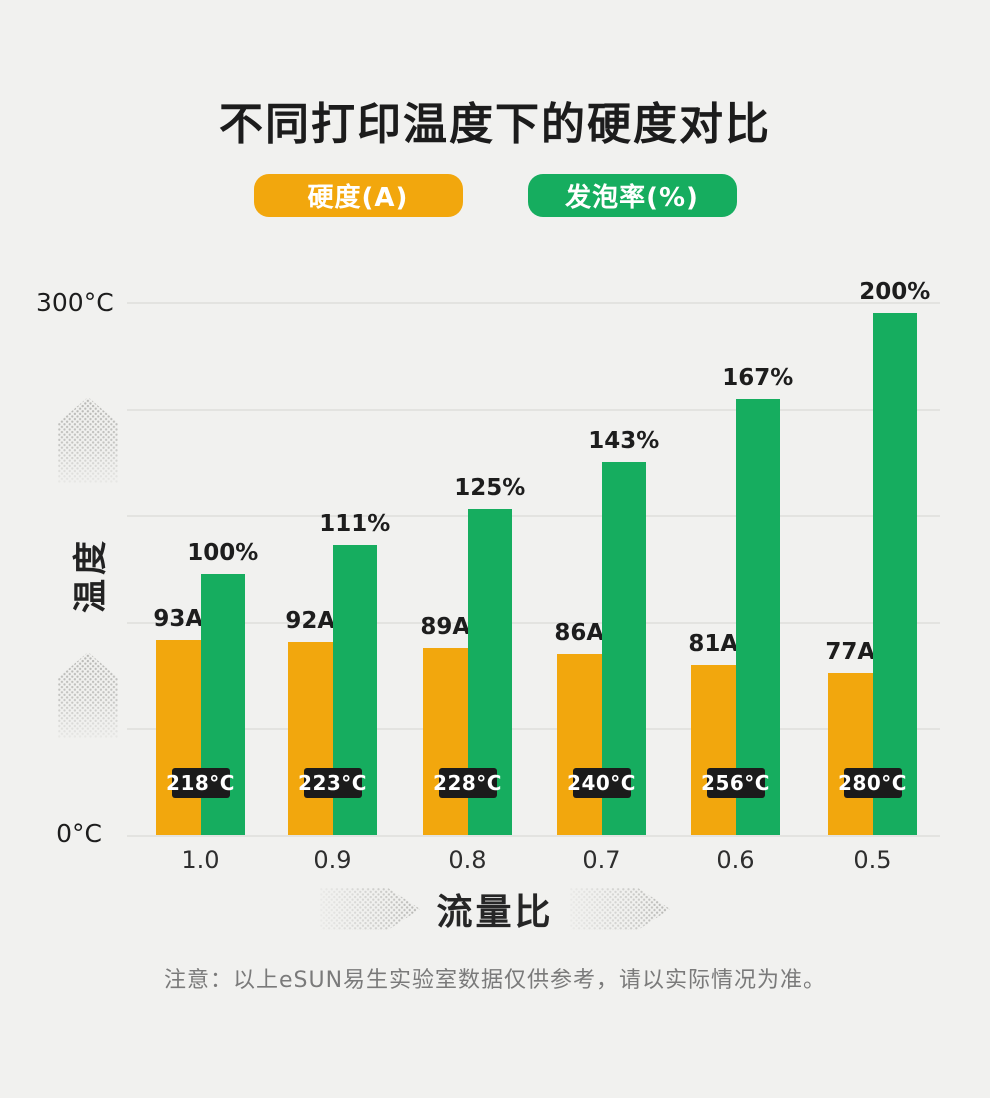  What do you see at coordinates (490, 488) in the screenshot?
I see `foaming-rate-value-label: 125%` at bounding box center [490, 488].